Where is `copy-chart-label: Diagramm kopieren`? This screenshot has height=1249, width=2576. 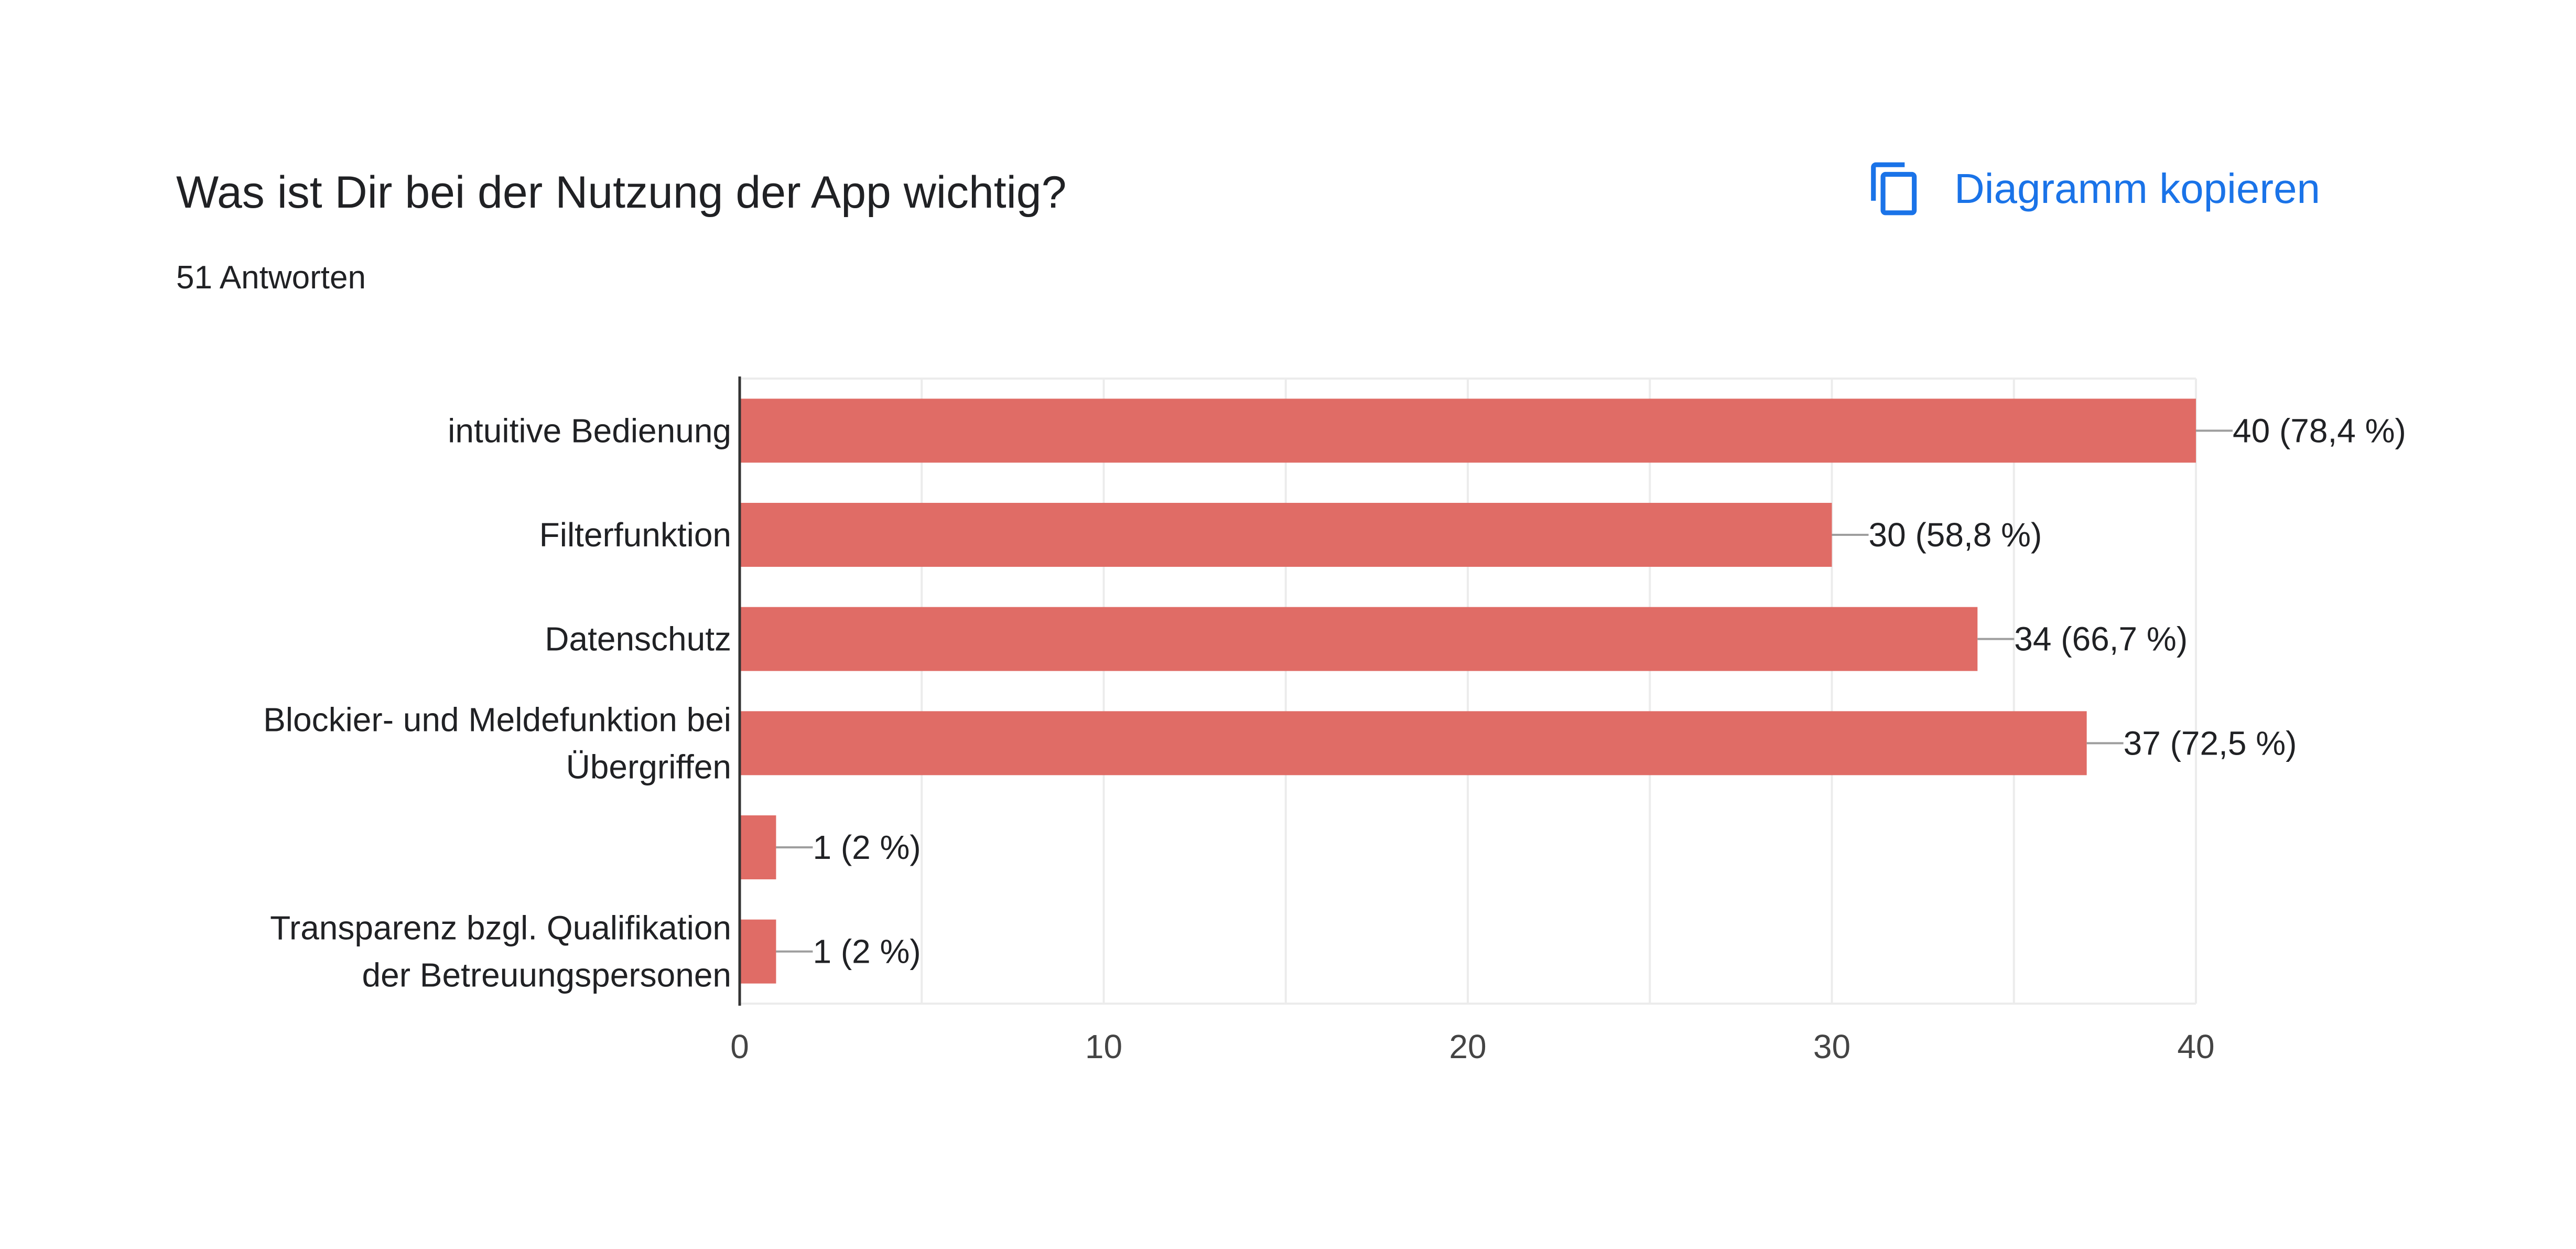 copy-chart-label: Diagramm kopieren is located at coordinates (2137, 188).